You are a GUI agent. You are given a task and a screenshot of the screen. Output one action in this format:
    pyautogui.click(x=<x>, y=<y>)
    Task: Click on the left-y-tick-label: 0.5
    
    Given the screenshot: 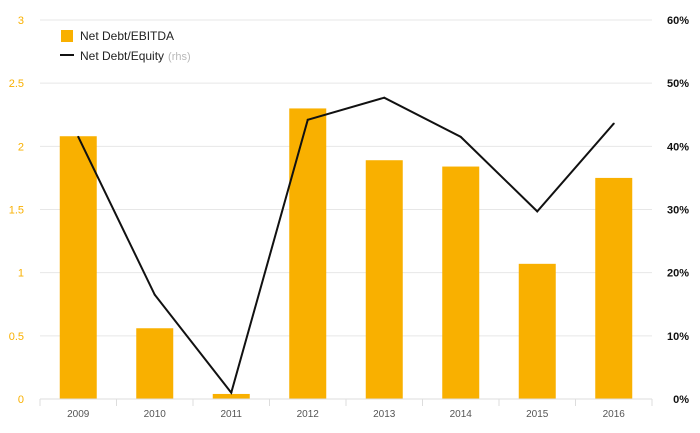 What is the action you would take?
    pyautogui.click(x=16, y=337)
    